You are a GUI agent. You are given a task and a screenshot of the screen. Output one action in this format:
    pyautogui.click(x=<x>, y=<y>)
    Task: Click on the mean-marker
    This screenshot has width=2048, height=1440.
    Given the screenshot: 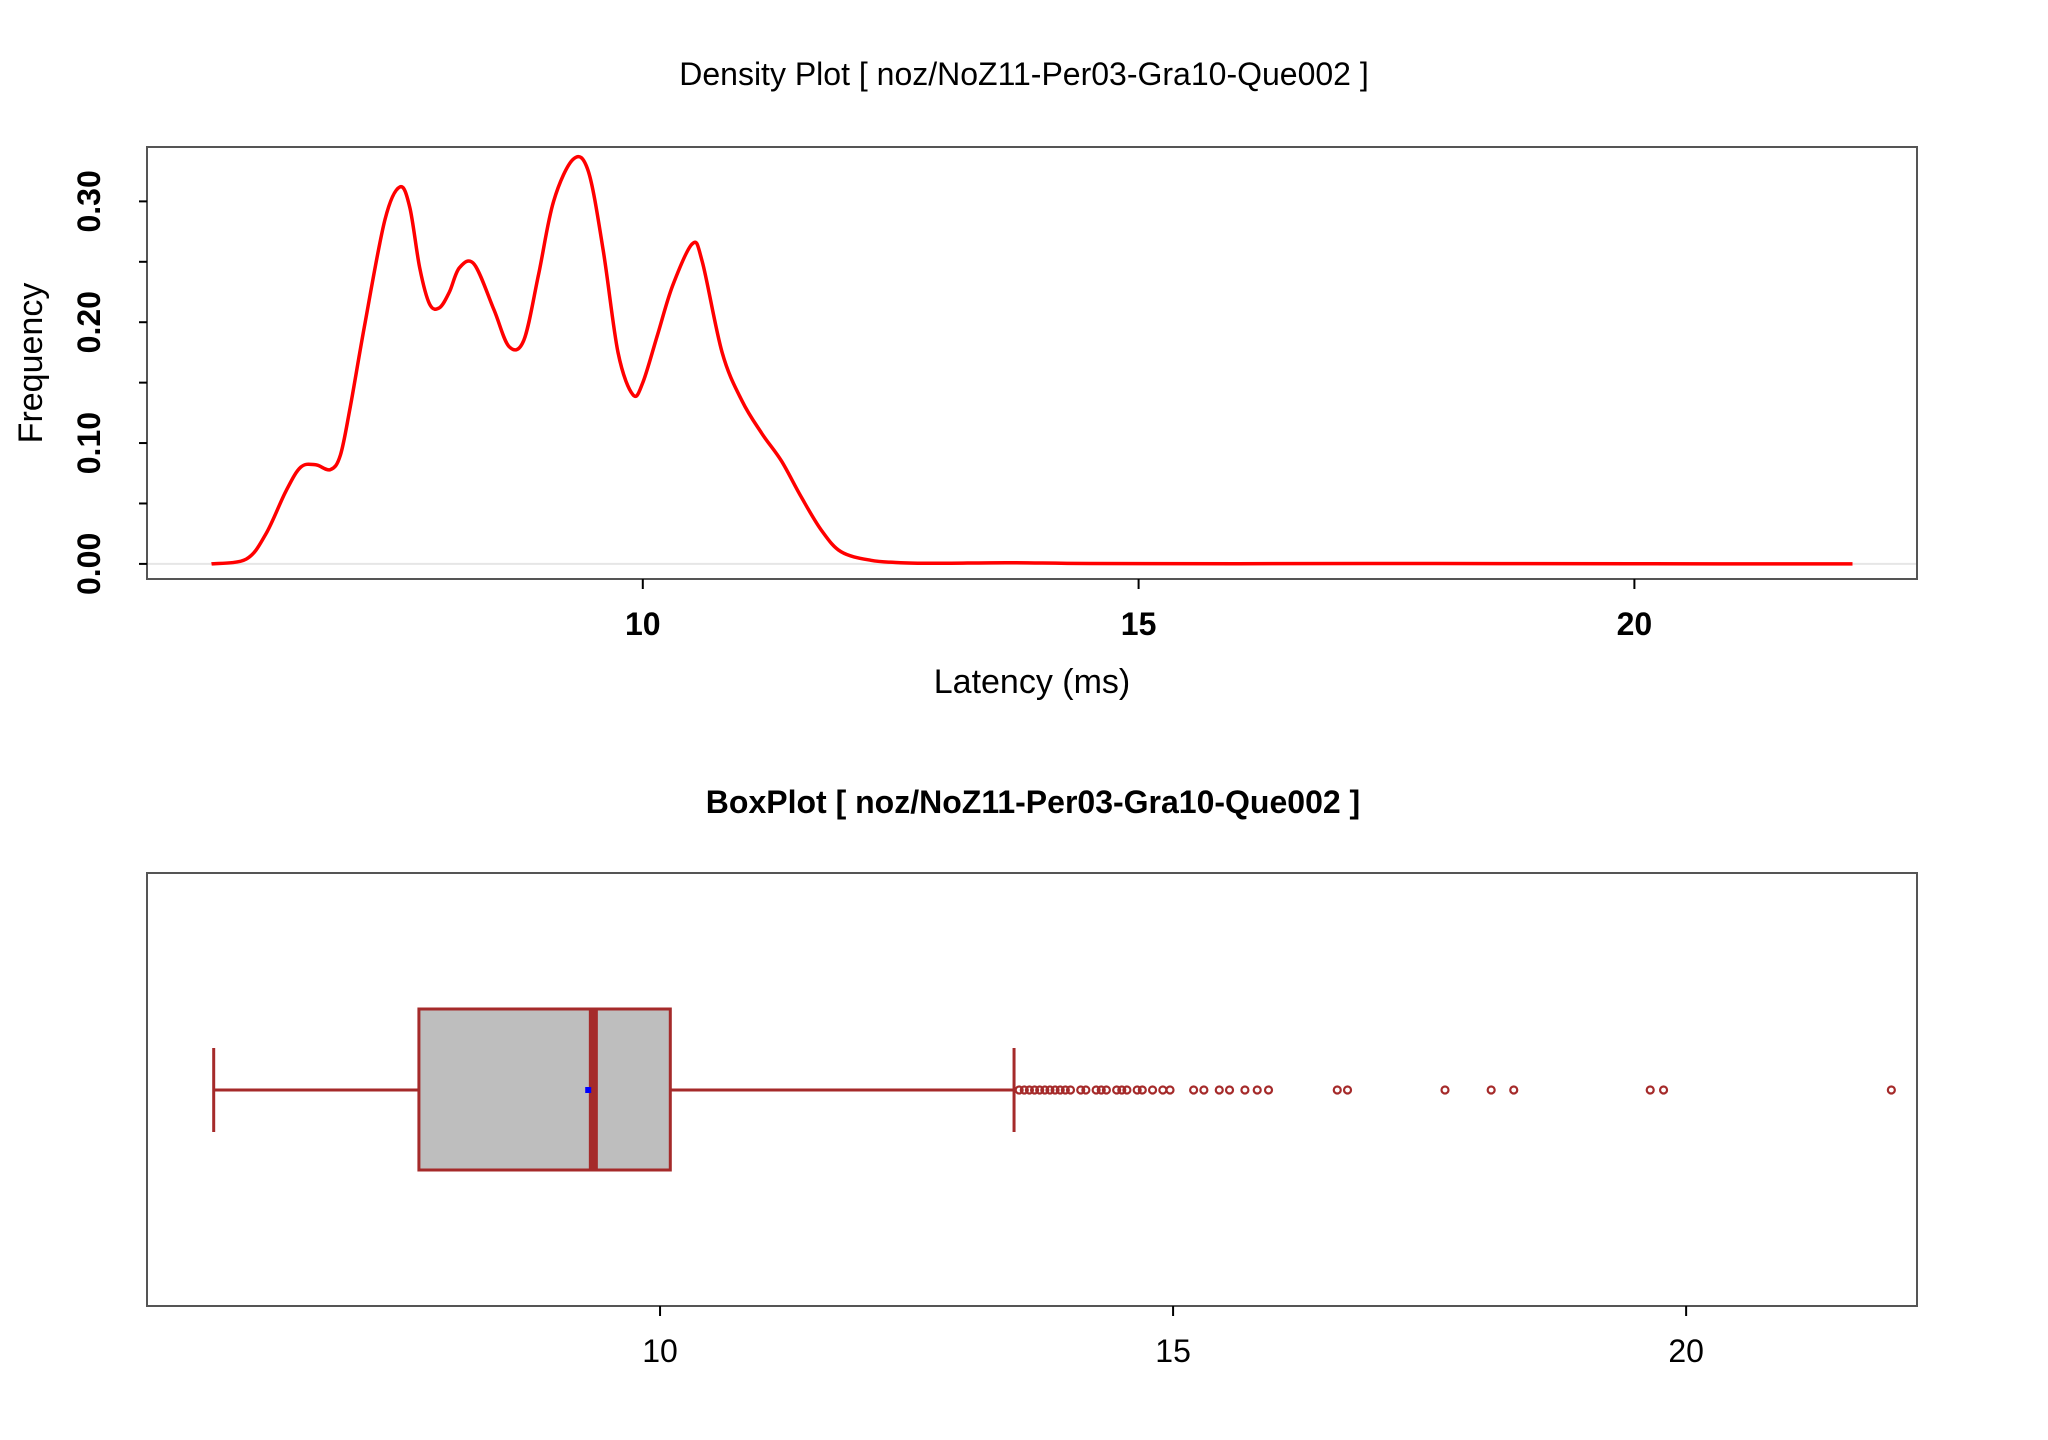 What is the action you would take?
    pyautogui.click(x=588, y=1090)
    